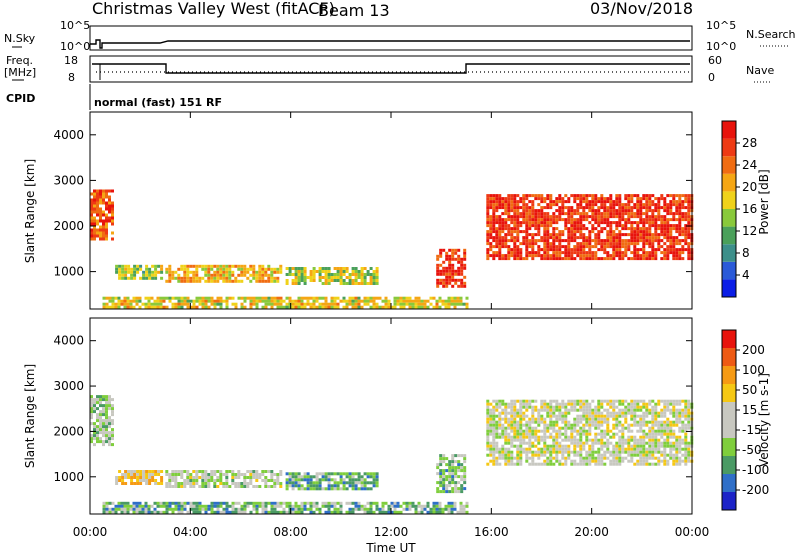 The width and height of the screenshot is (800, 554). Describe the element at coordinates (749, 143) in the screenshot. I see `colorbar-tick-label: 28` at that location.